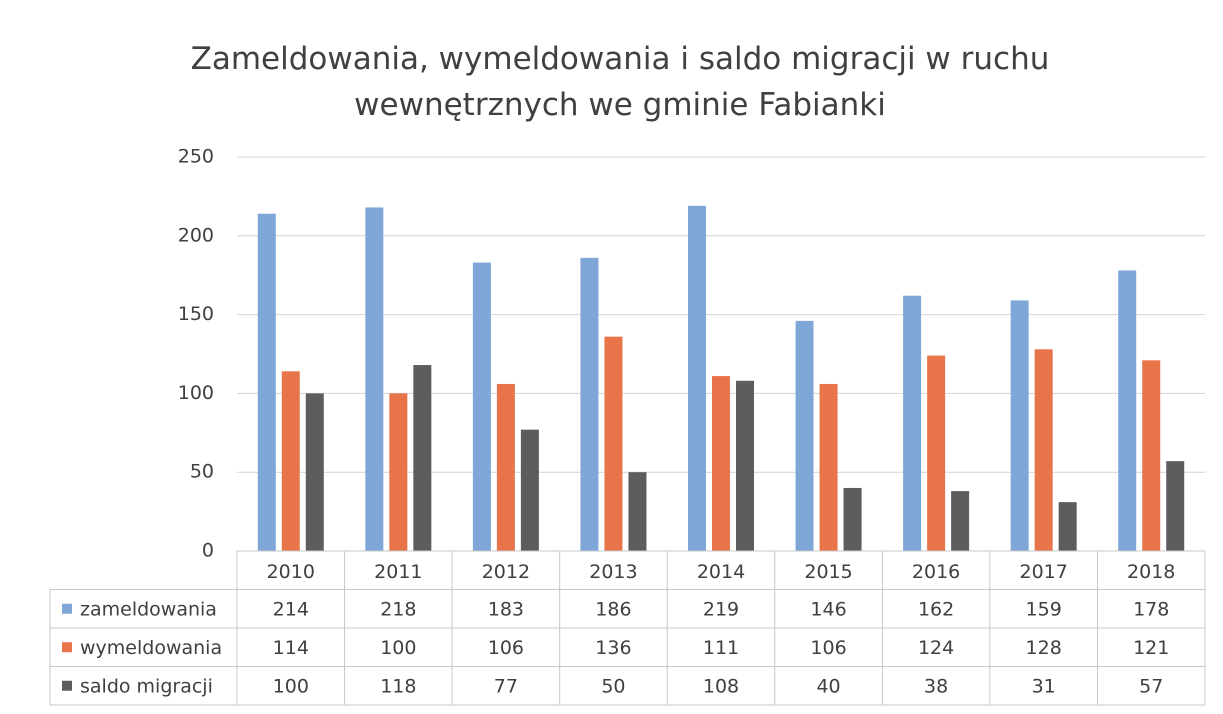 This screenshot has height=714, width=1223. I want to click on table-cell: 136, so click(613, 648).